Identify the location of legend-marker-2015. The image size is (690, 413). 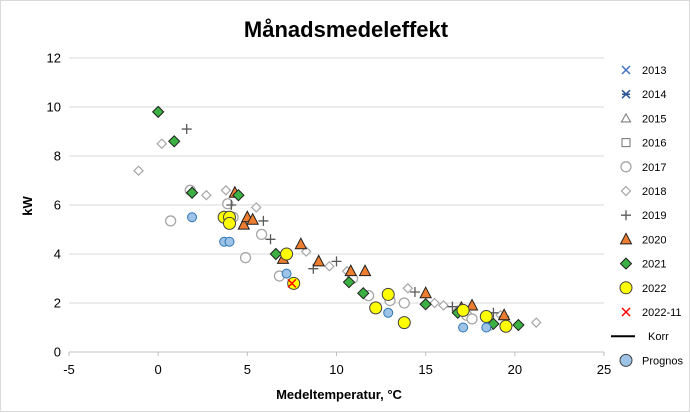
(626, 117).